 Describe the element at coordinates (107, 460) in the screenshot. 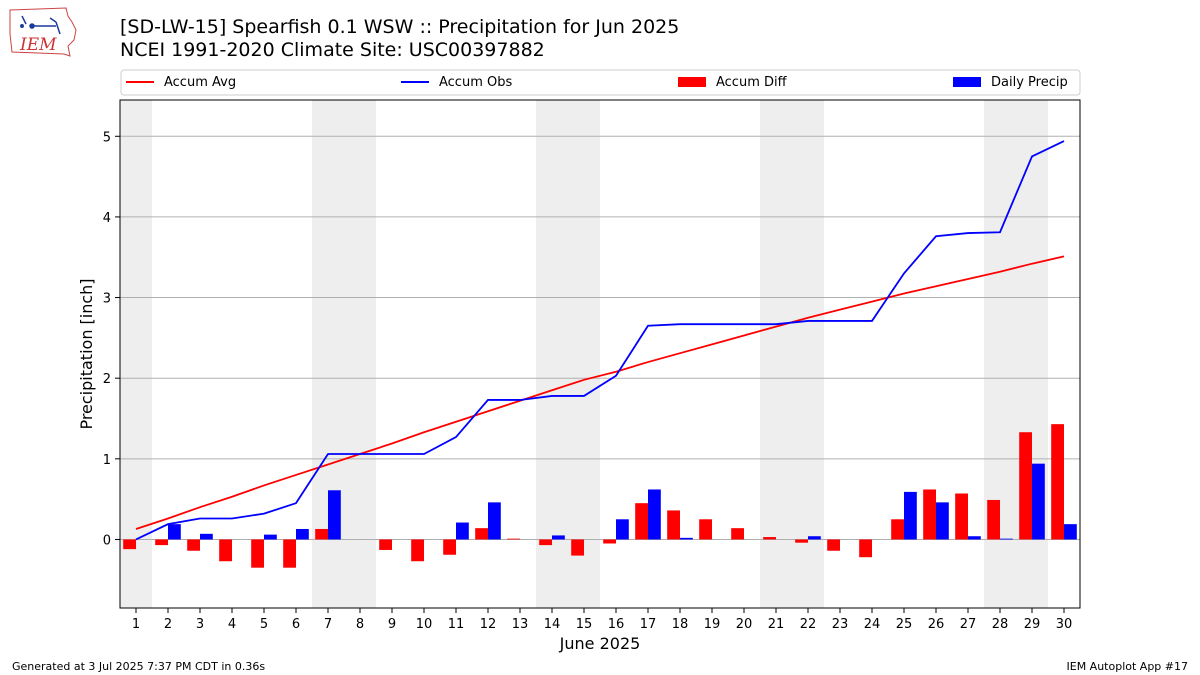

I see `y-tick-label: 1` at that location.